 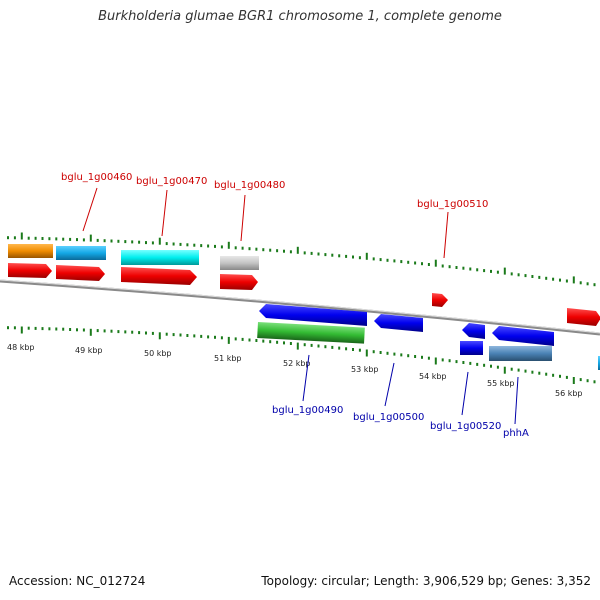 I want to click on scale-label-55: 55 kbp, so click(x=501, y=383).